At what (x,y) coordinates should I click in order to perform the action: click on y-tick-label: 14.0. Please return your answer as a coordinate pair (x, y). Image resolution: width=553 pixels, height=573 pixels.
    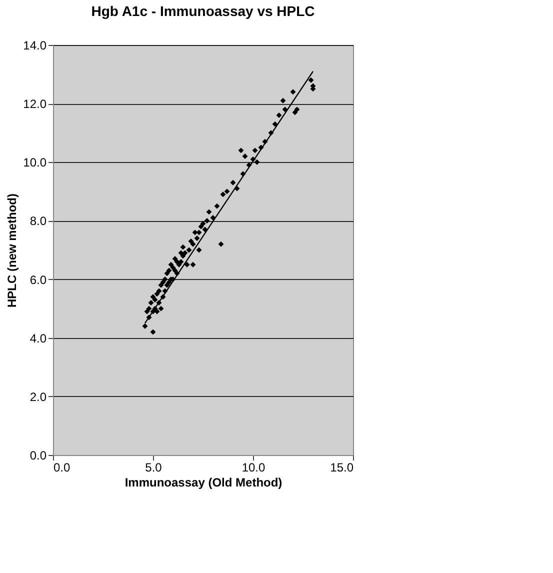
    Looking at the image, I should click on (35, 45).